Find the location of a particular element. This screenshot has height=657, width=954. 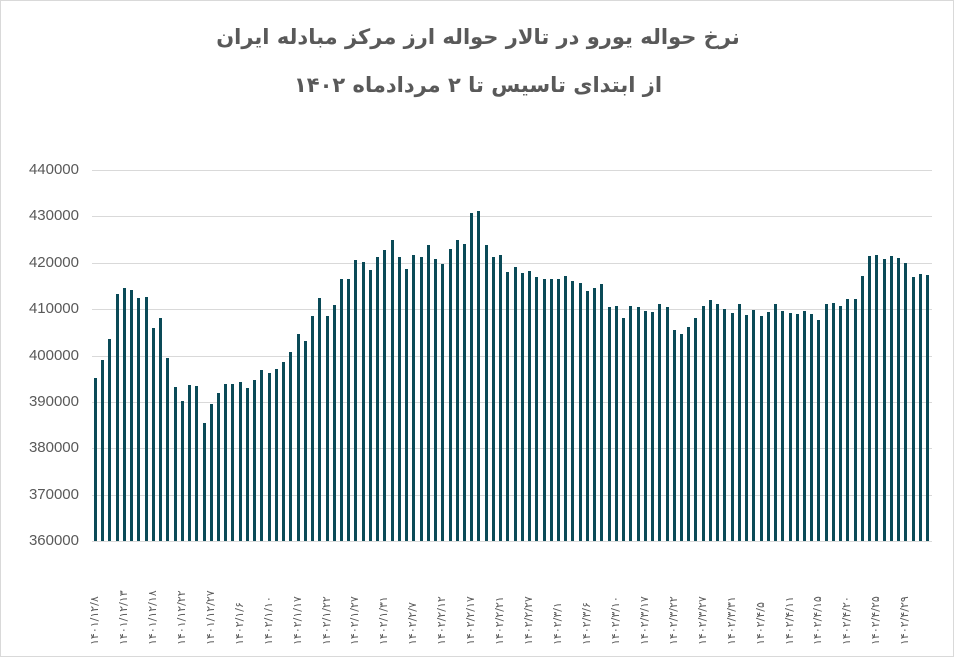

x-tick-label: ۱۴۰۲/۱/۱۰ is located at coordinates (268, 620).